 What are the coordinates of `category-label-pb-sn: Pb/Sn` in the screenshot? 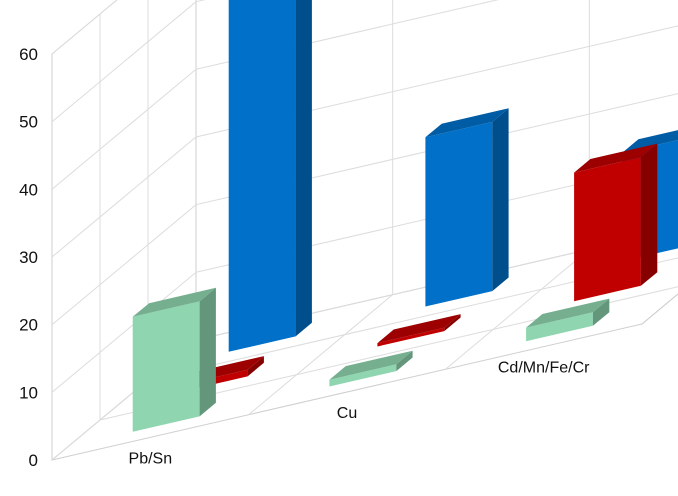 It's located at (151, 458).